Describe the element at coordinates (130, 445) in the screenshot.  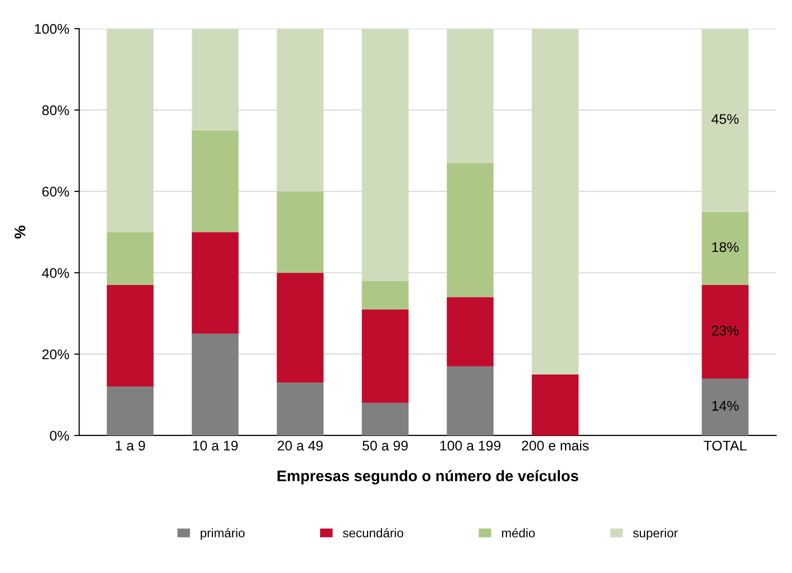
I see `x-tick-label: 1 a 9` at that location.